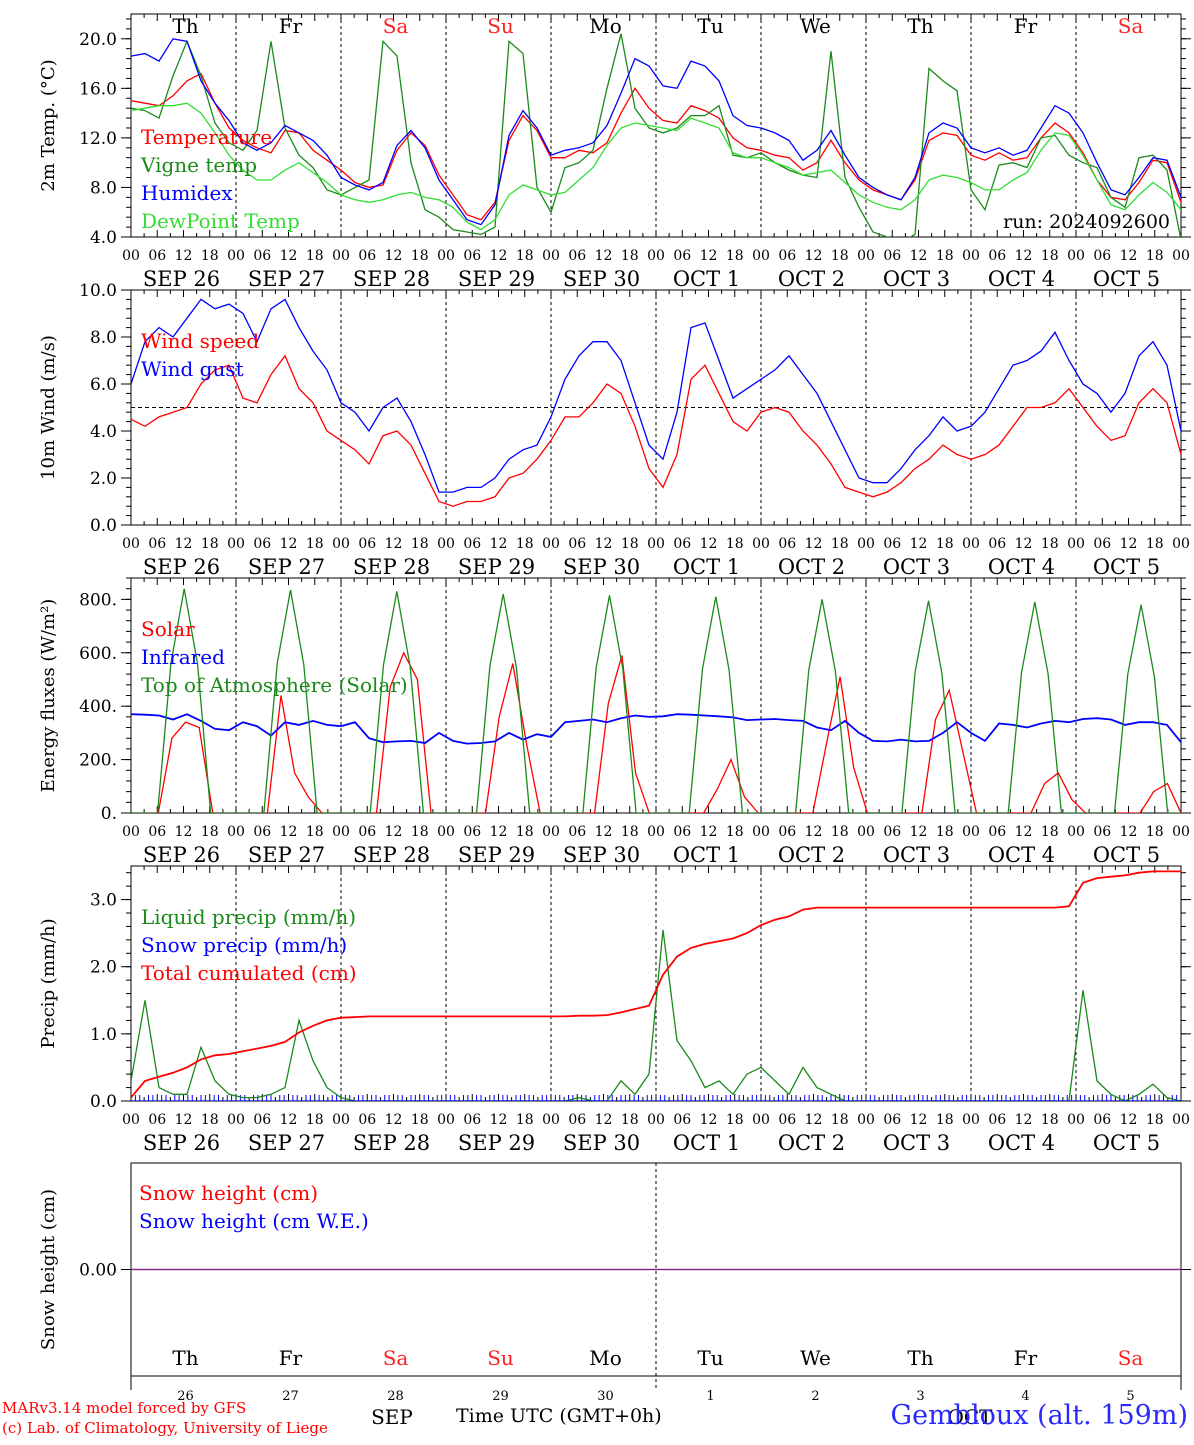  Describe the element at coordinates (98, 761) in the screenshot. I see `y-tick-label: 200.` at that location.